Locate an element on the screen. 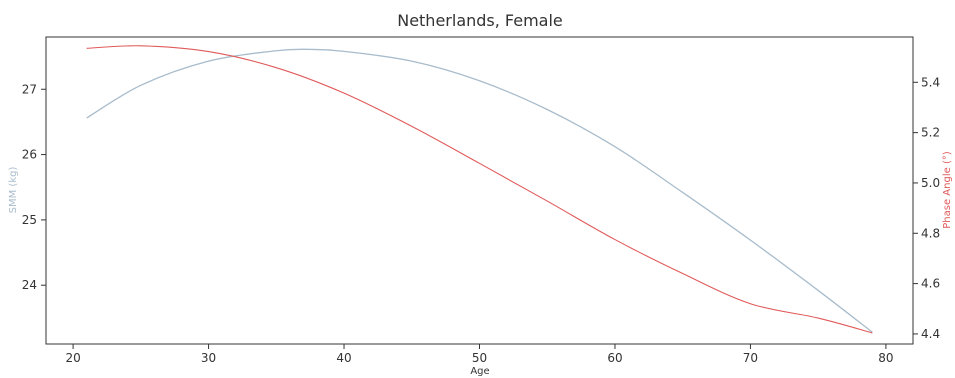  x-tick-label: 80 is located at coordinates (885, 358).